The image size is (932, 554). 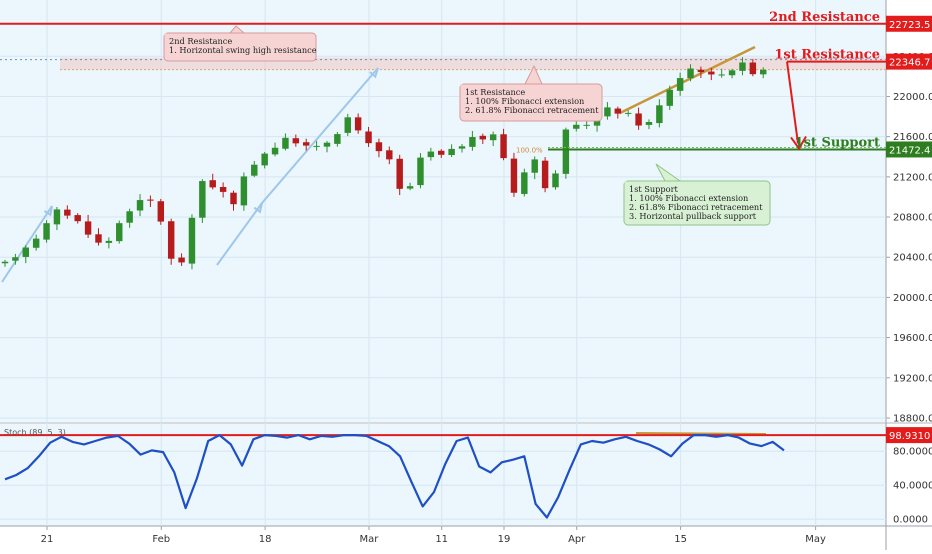 I want to click on time-tick-label: Mar, so click(x=370, y=539).